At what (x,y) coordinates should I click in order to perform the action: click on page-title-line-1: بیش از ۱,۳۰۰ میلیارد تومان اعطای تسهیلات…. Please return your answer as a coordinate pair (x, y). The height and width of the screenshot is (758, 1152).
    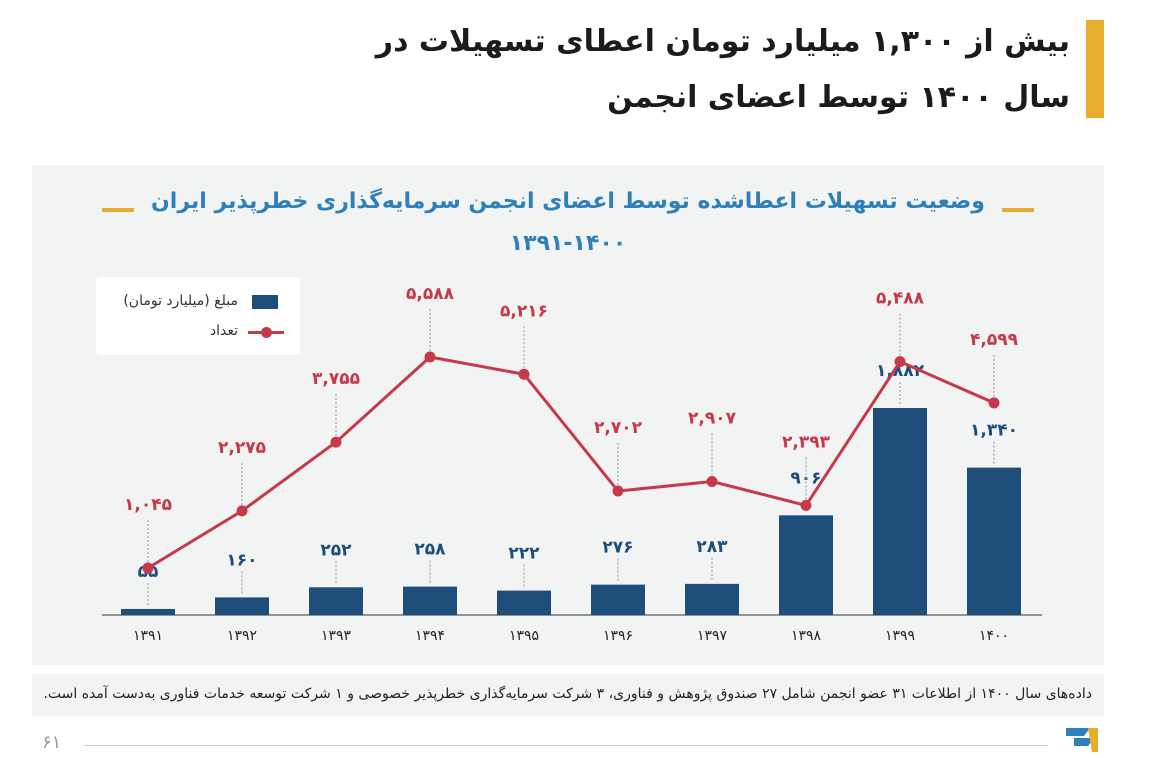
    Looking at the image, I should click on (722, 41).